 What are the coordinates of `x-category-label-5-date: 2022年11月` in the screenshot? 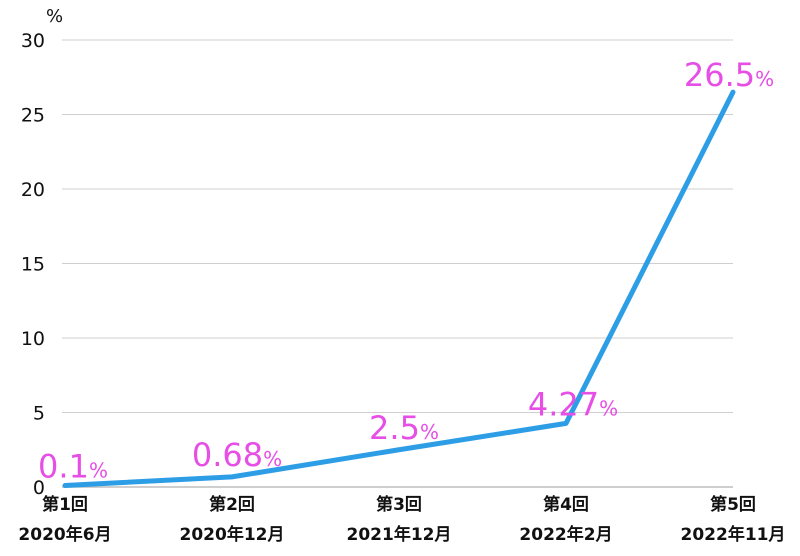 It's located at (733, 534).